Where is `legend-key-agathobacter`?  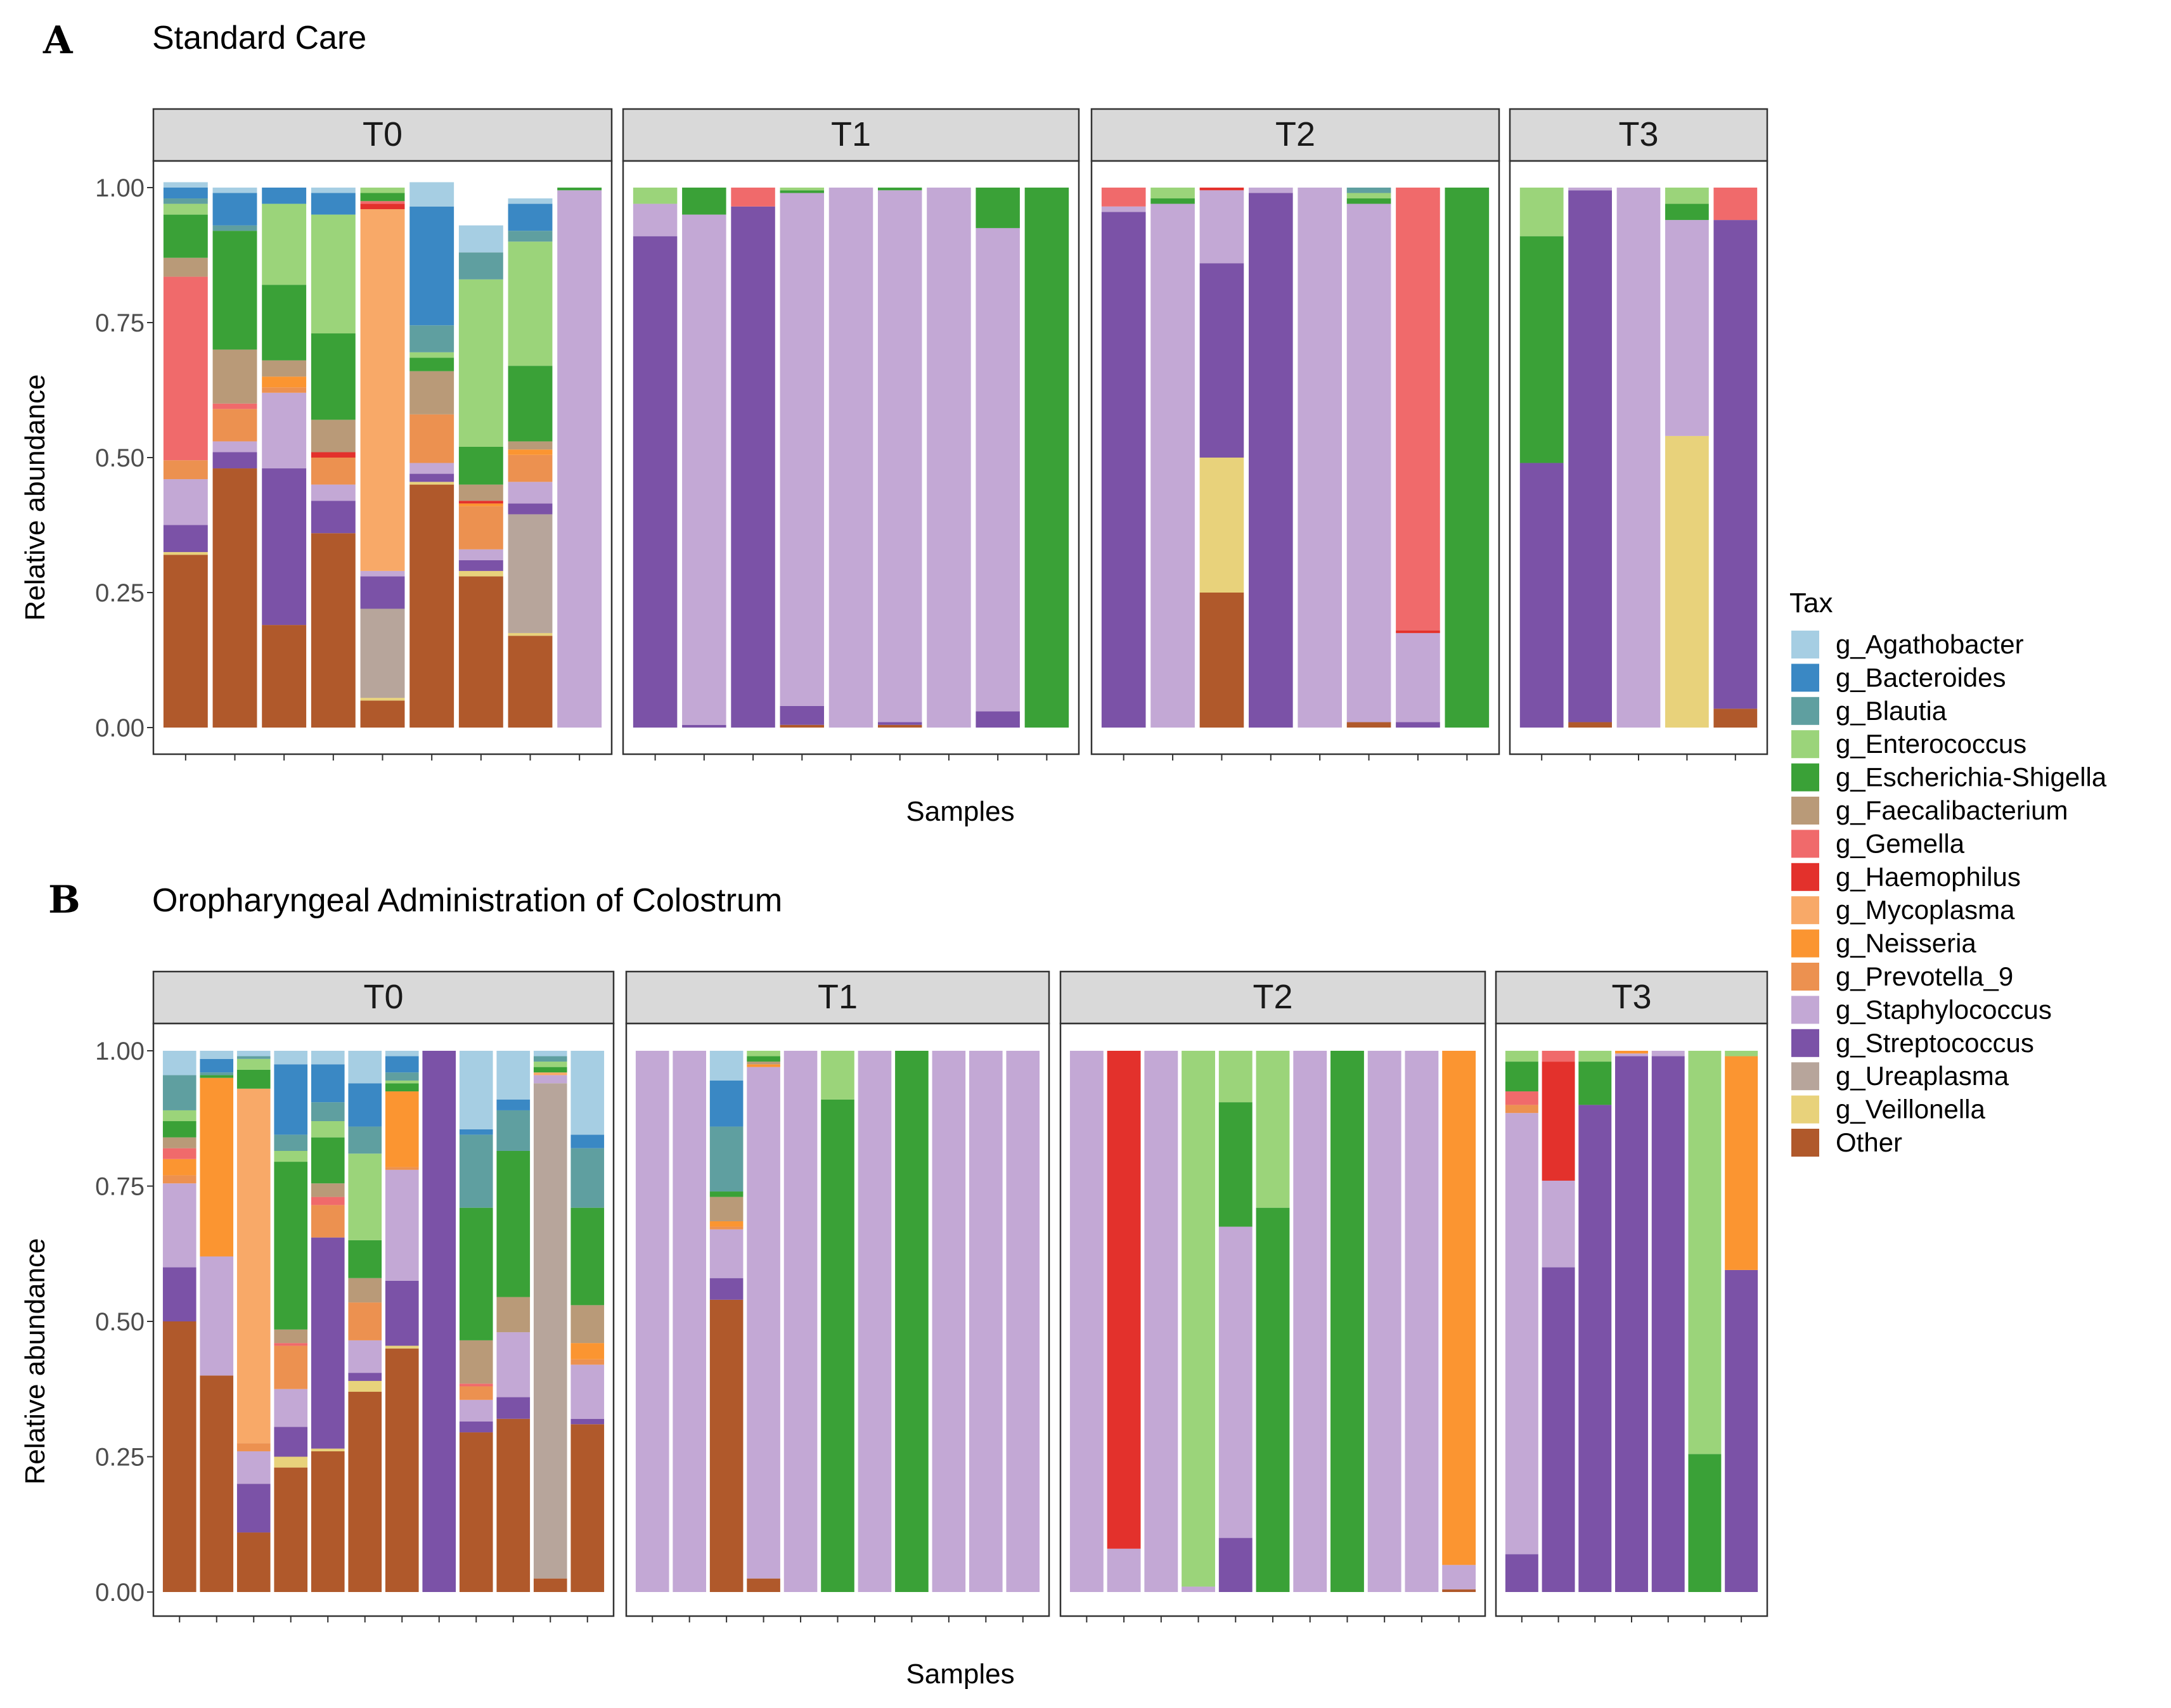 legend-key-agathobacter is located at coordinates (1805, 644).